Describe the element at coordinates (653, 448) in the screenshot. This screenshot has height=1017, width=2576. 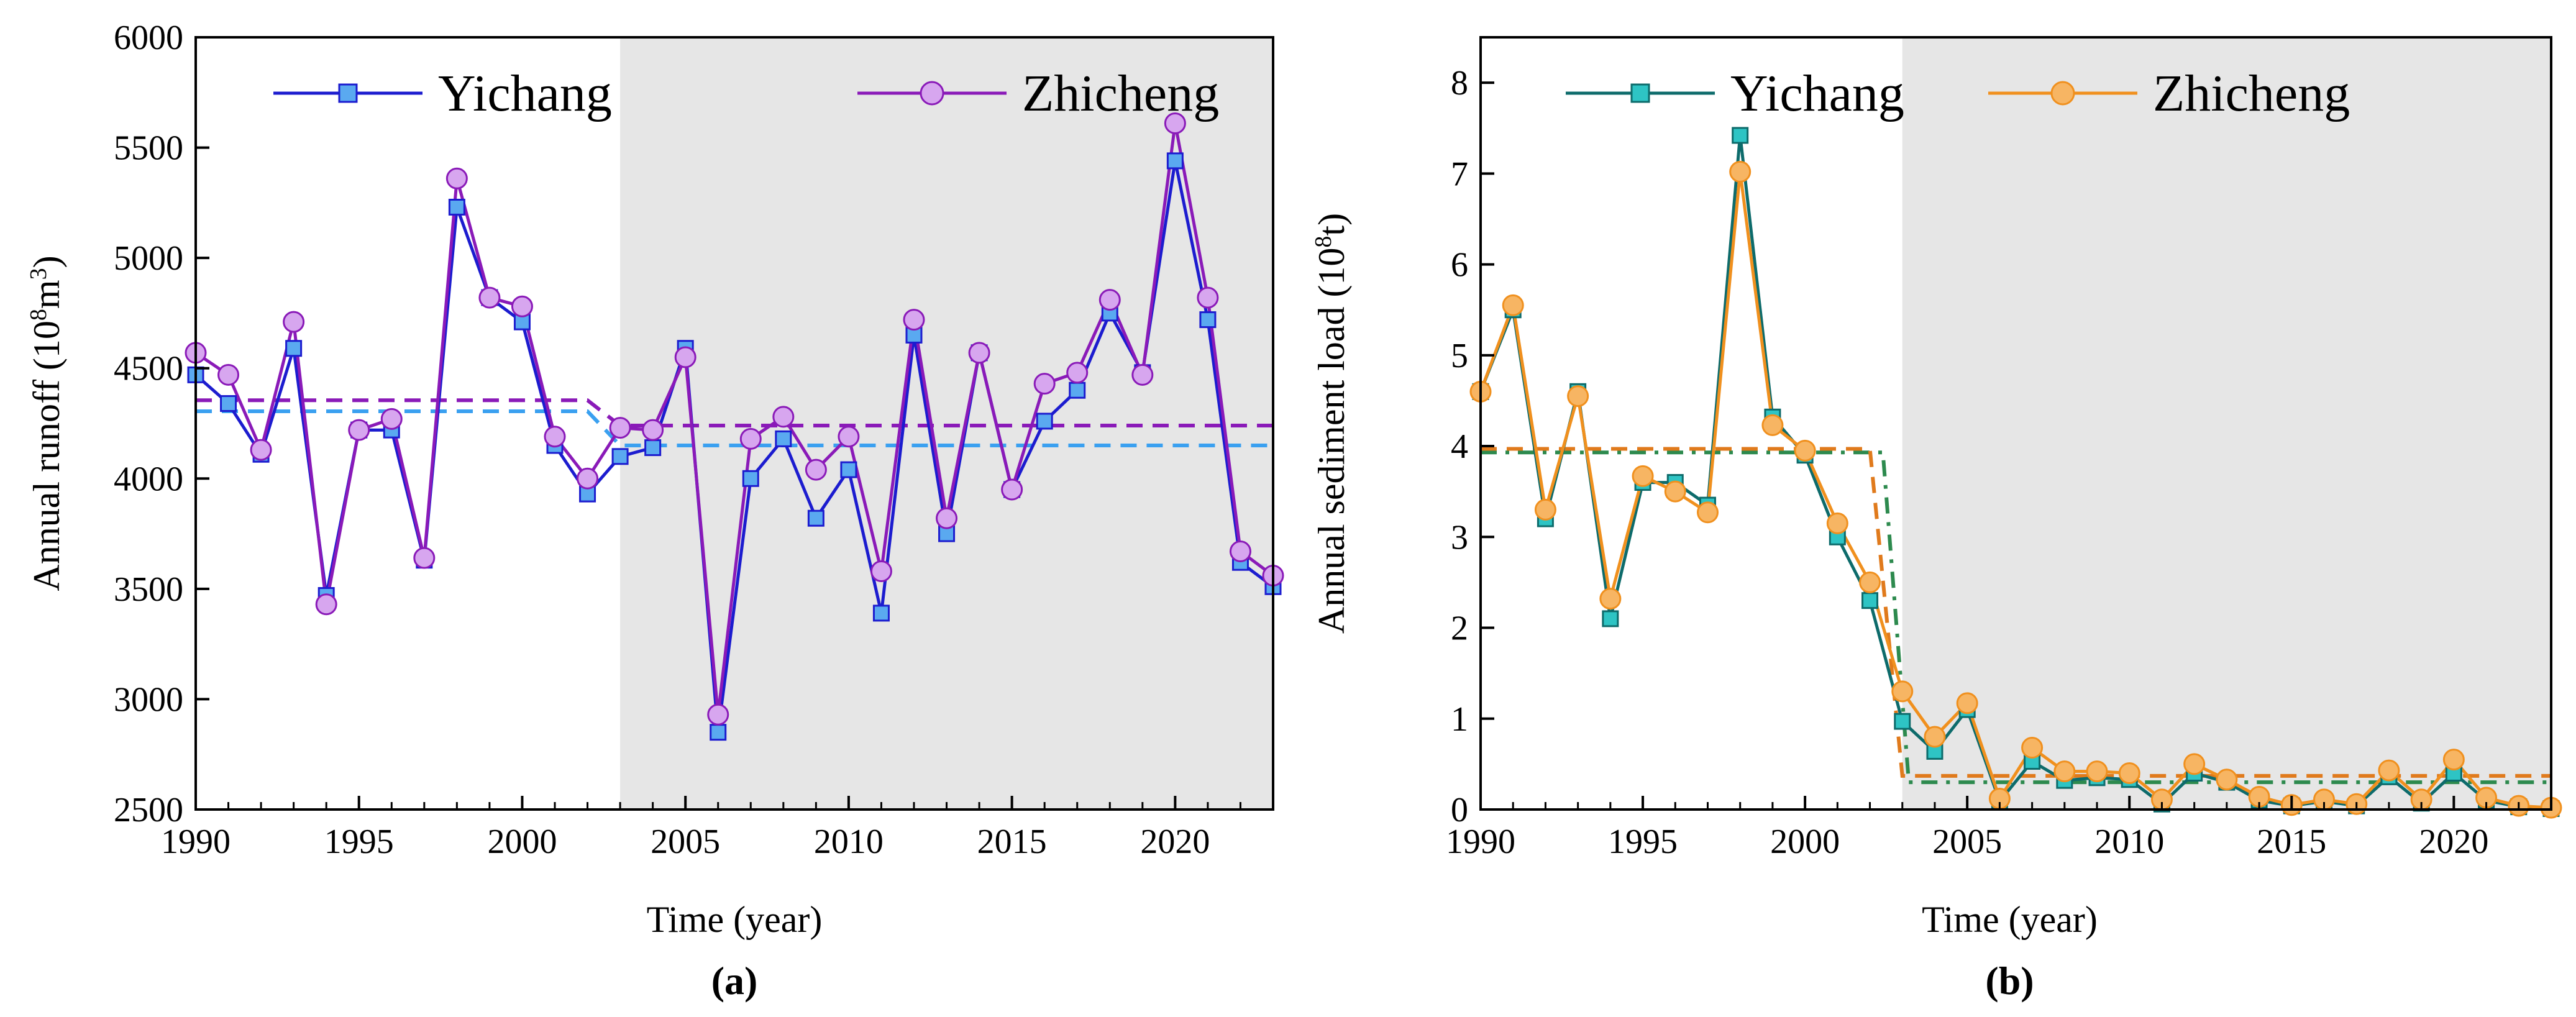
I see `marker-yichang-2004` at that location.